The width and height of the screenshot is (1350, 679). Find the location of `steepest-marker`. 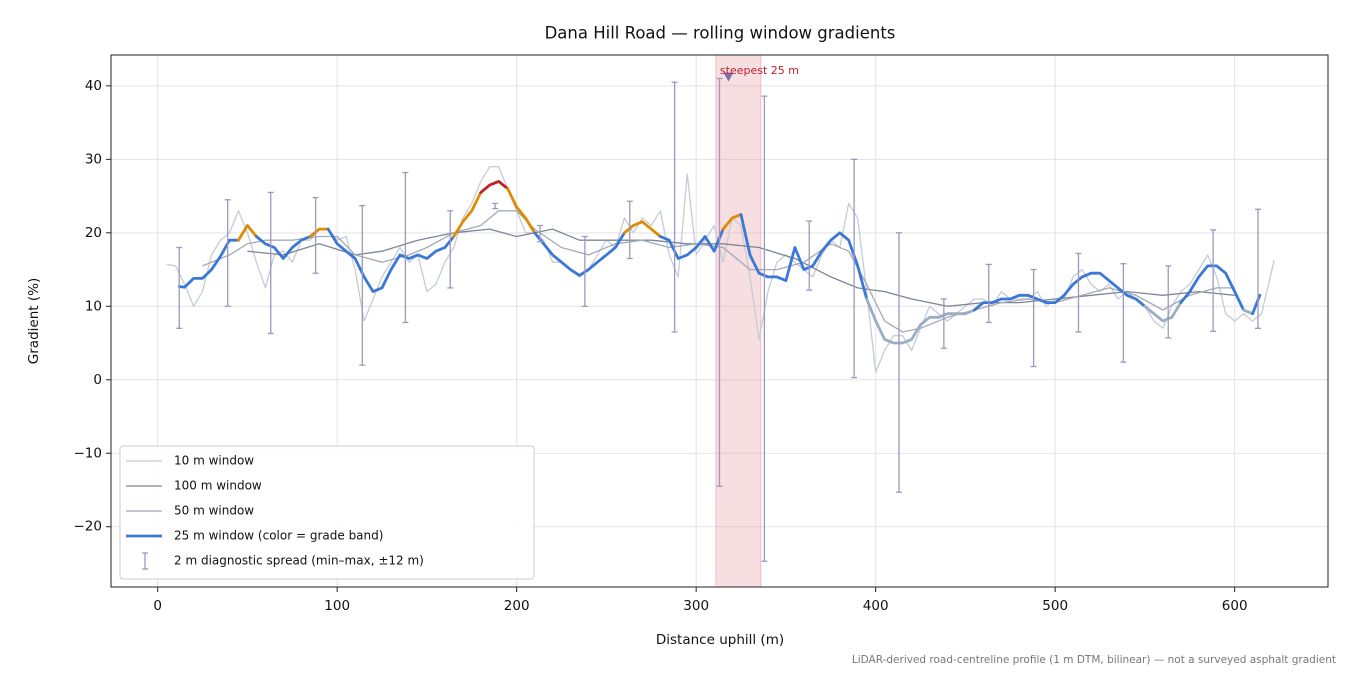

steepest-marker is located at coordinates (728, 77).